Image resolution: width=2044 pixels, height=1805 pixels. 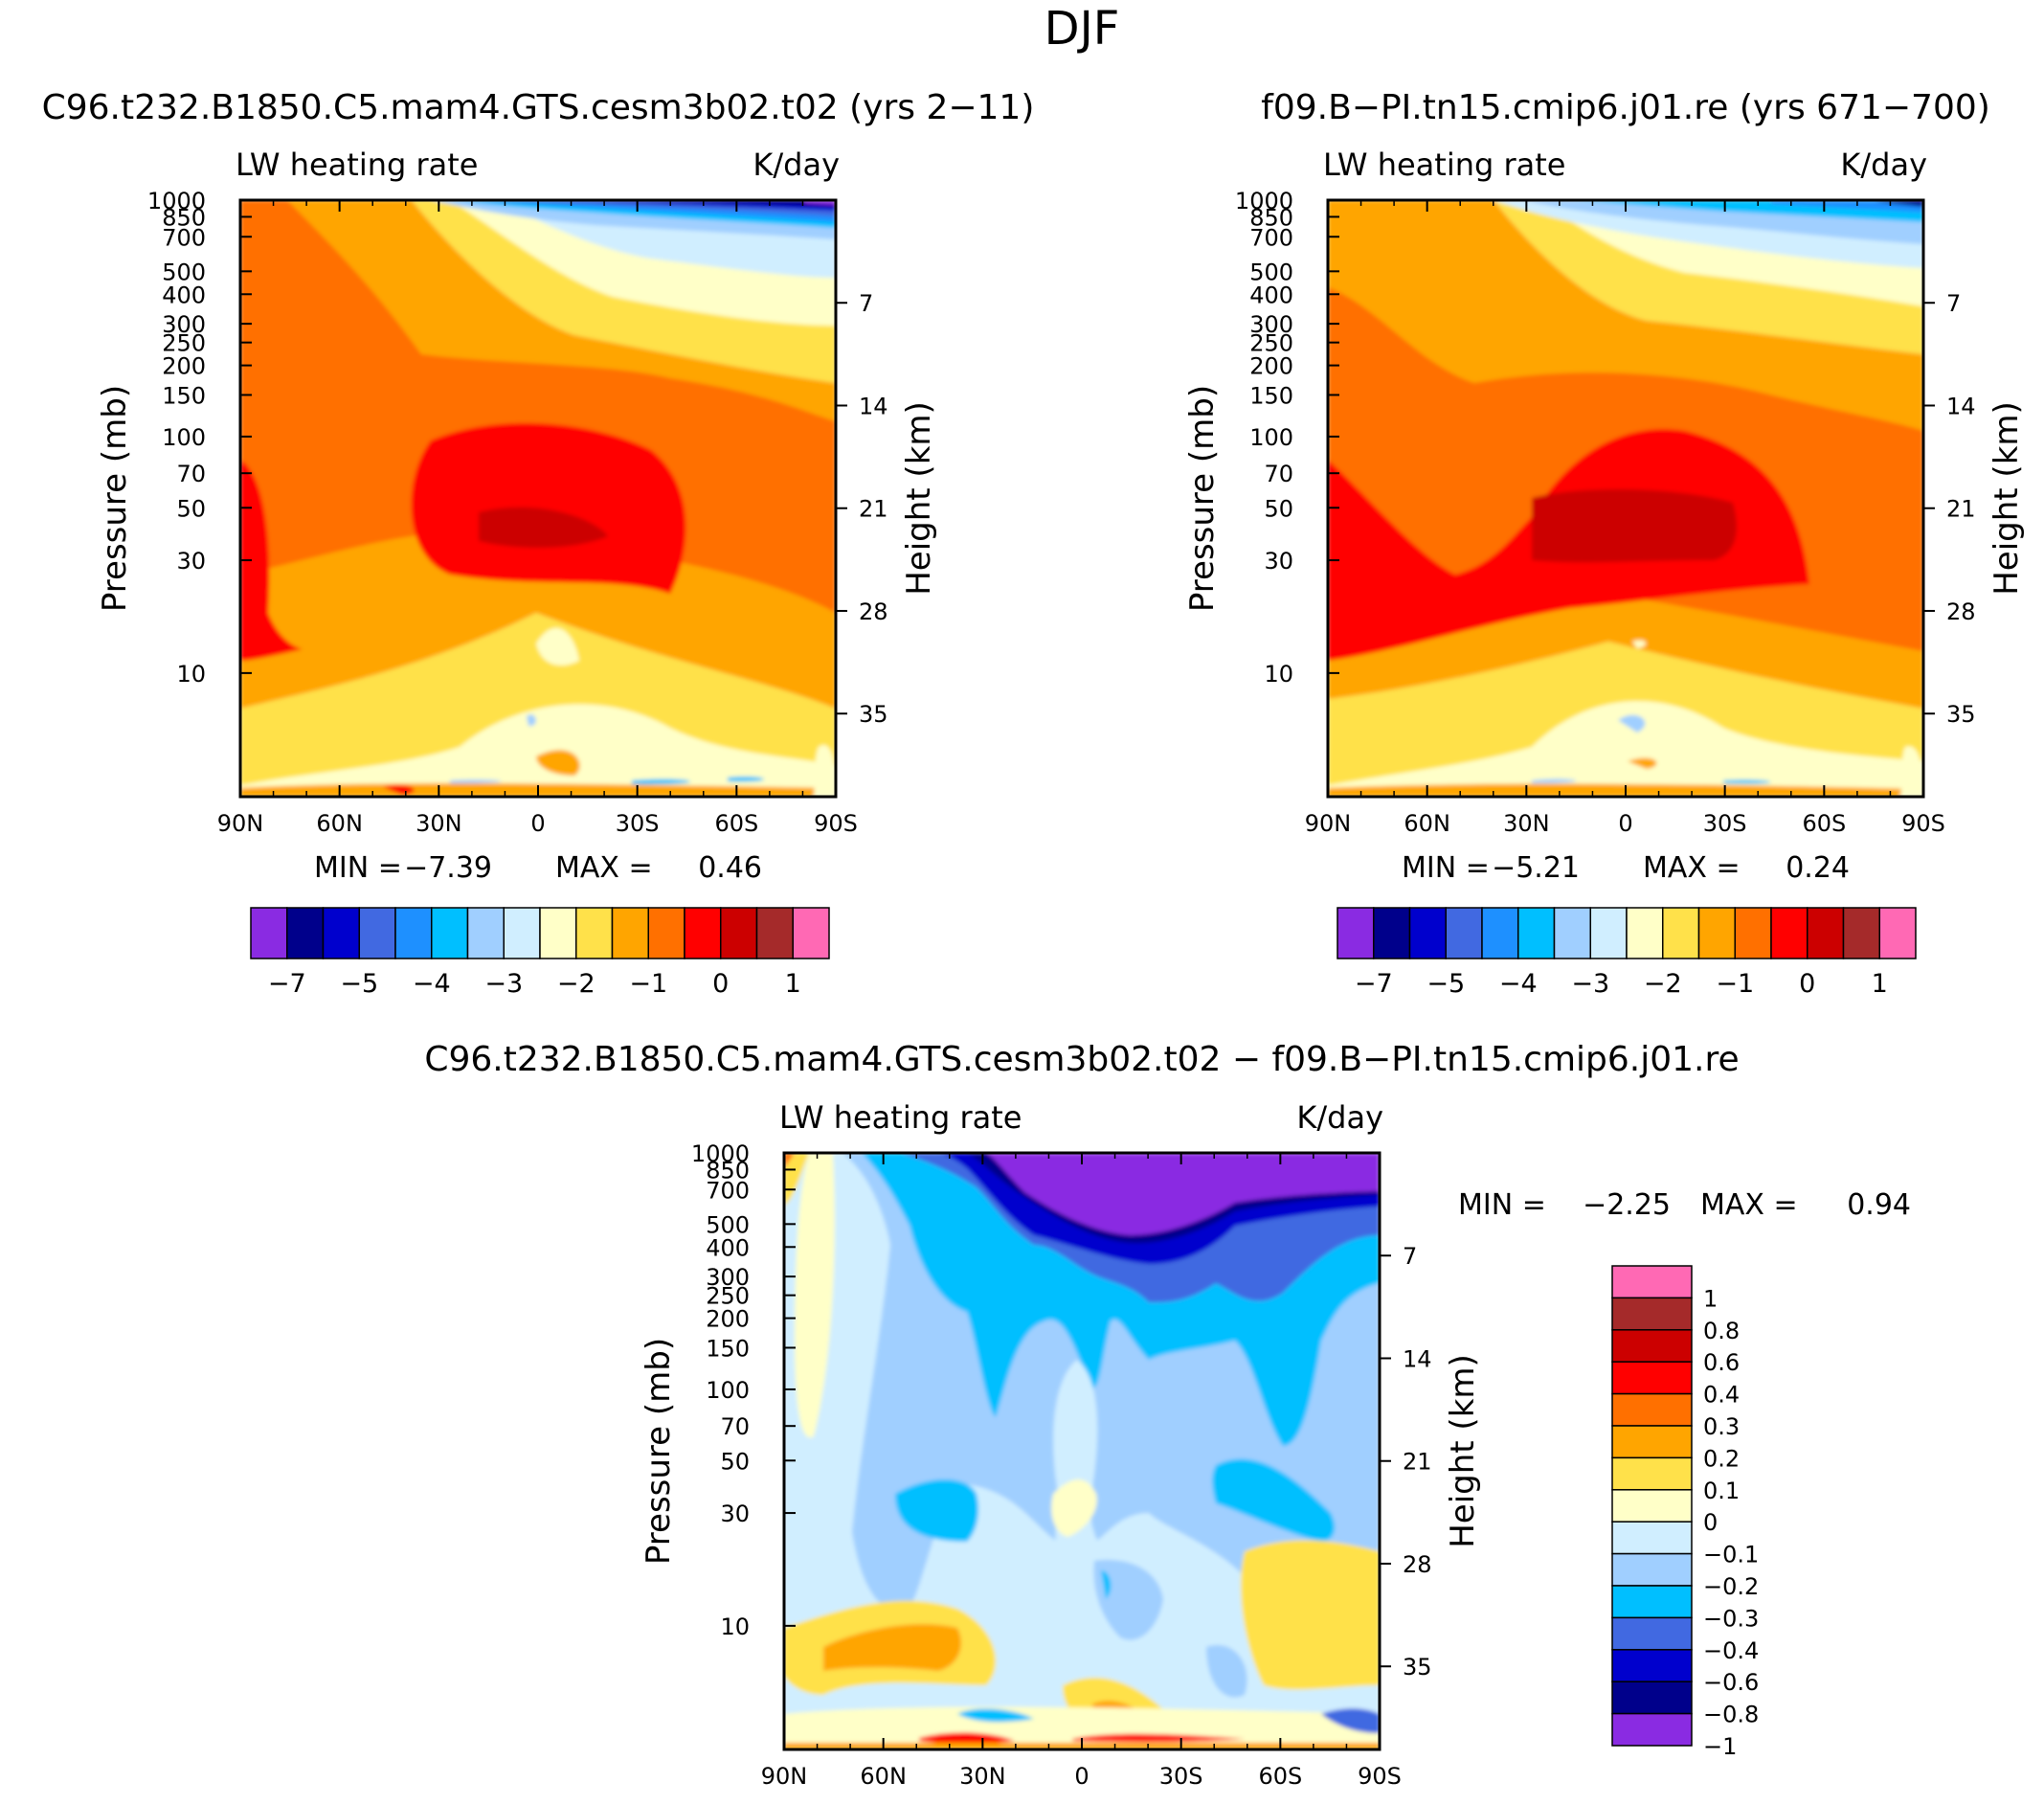 I want to click on panel-left-colorbar: −7 −5 −4 −3 −2 −1 0 1, so click(x=540, y=953).